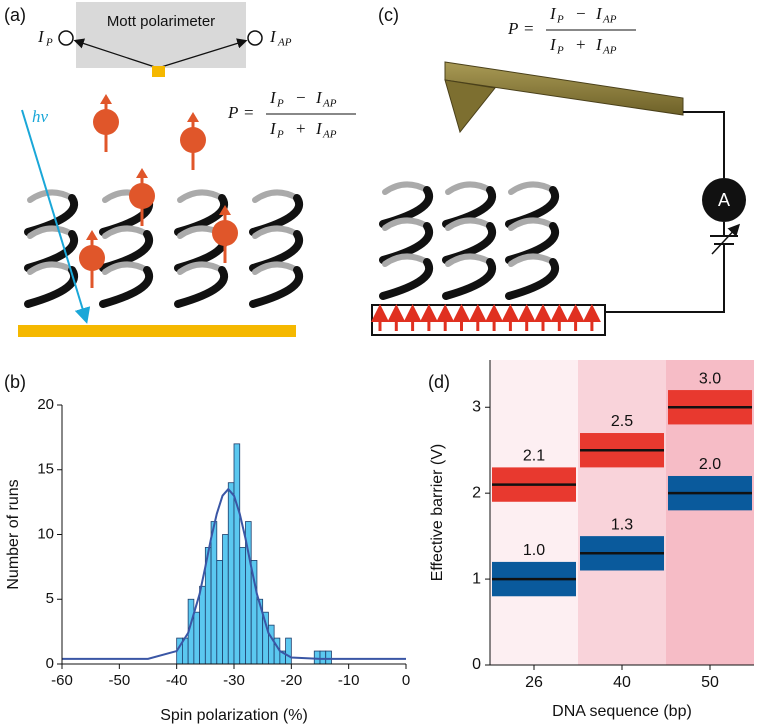 The height and width of the screenshot is (727, 768). I want to click on arrow, so click(116, 53).